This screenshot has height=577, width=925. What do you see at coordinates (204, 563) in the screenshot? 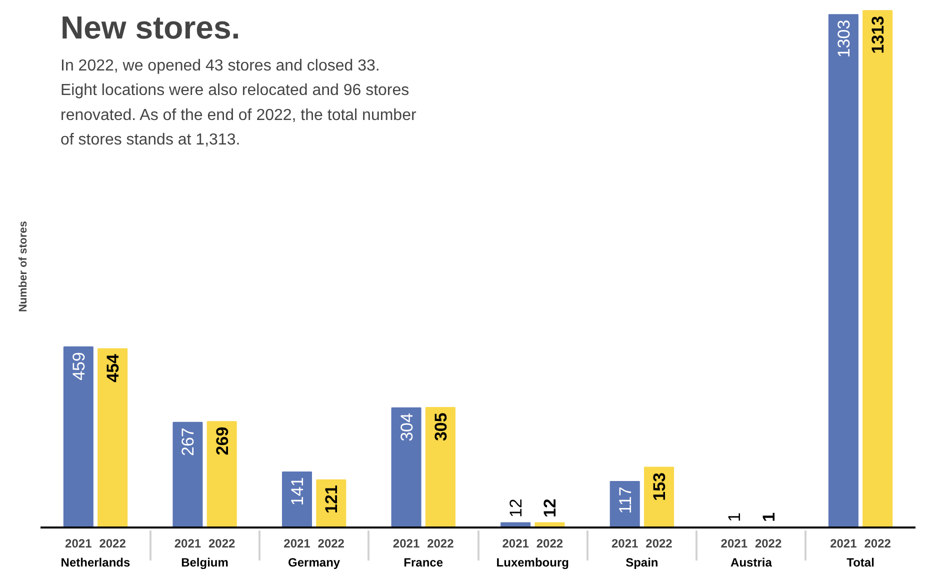
I see `x-tick-label: Belgium` at bounding box center [204, 563].